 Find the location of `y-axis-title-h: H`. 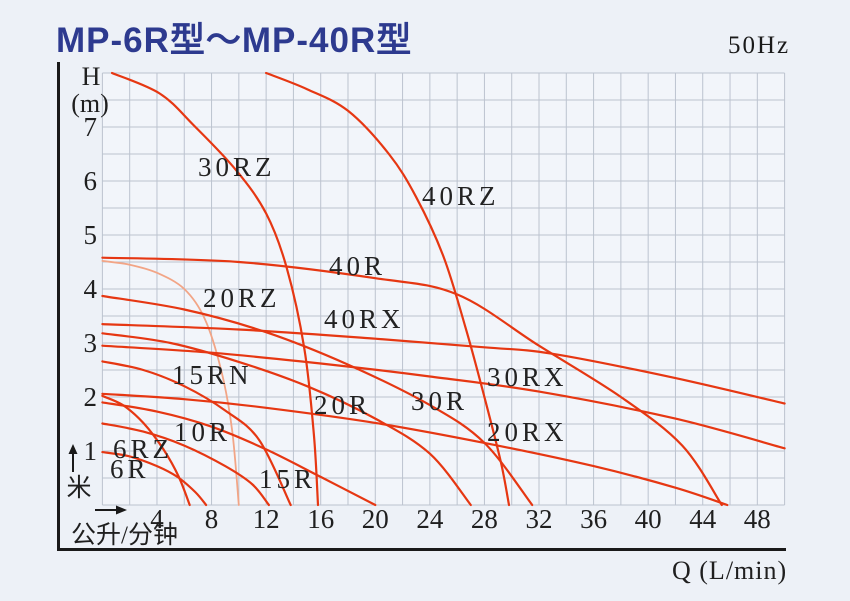

y-axis-title-h: H is located at coordinates (91, 76).